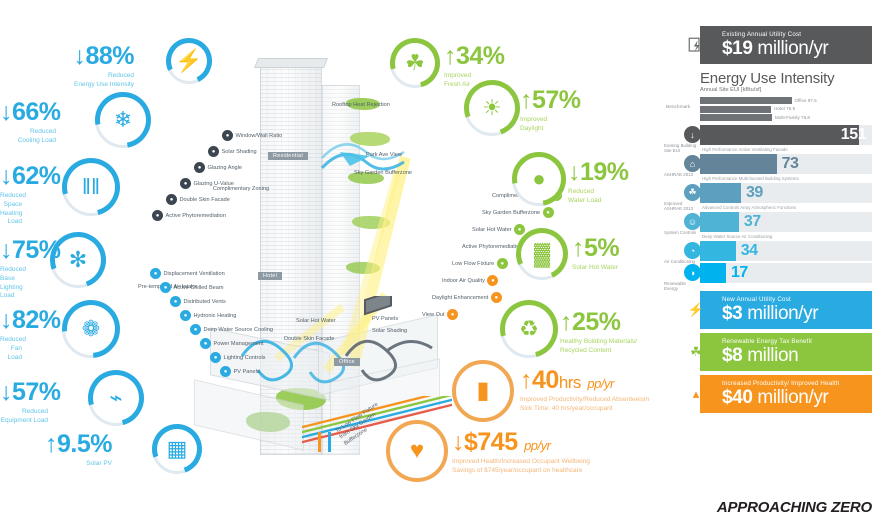  What do you see at coordinates (377, 420) in the screenshot?
I see `ground-stripes` at bounding box center [377, 420].